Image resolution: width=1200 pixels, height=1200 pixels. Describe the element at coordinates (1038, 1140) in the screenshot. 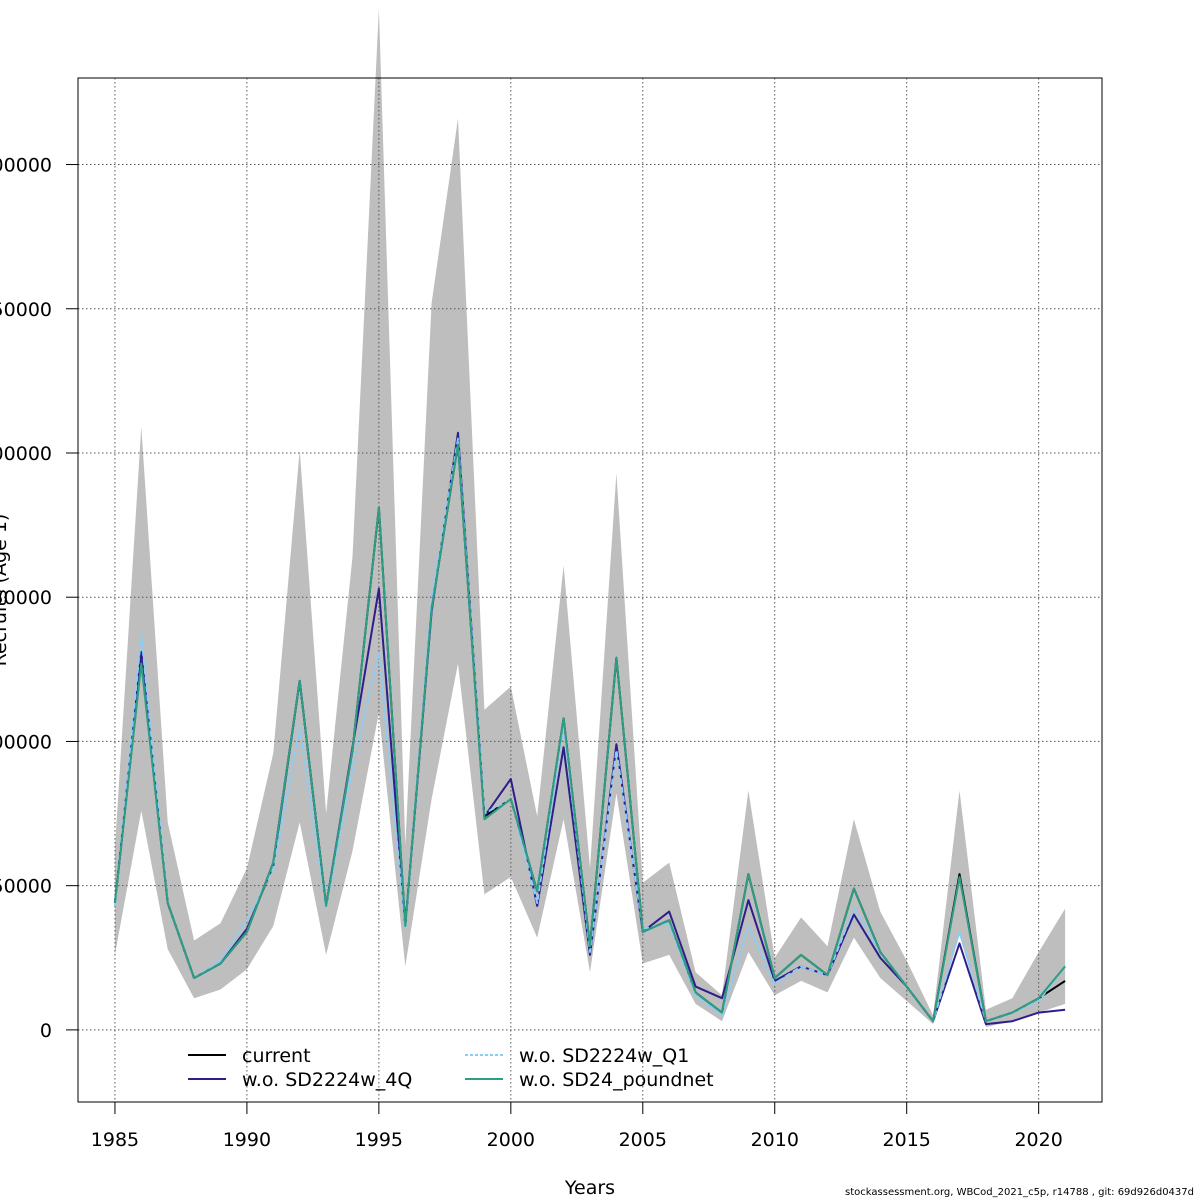

I see `x-tick-label: 2020` at that location.